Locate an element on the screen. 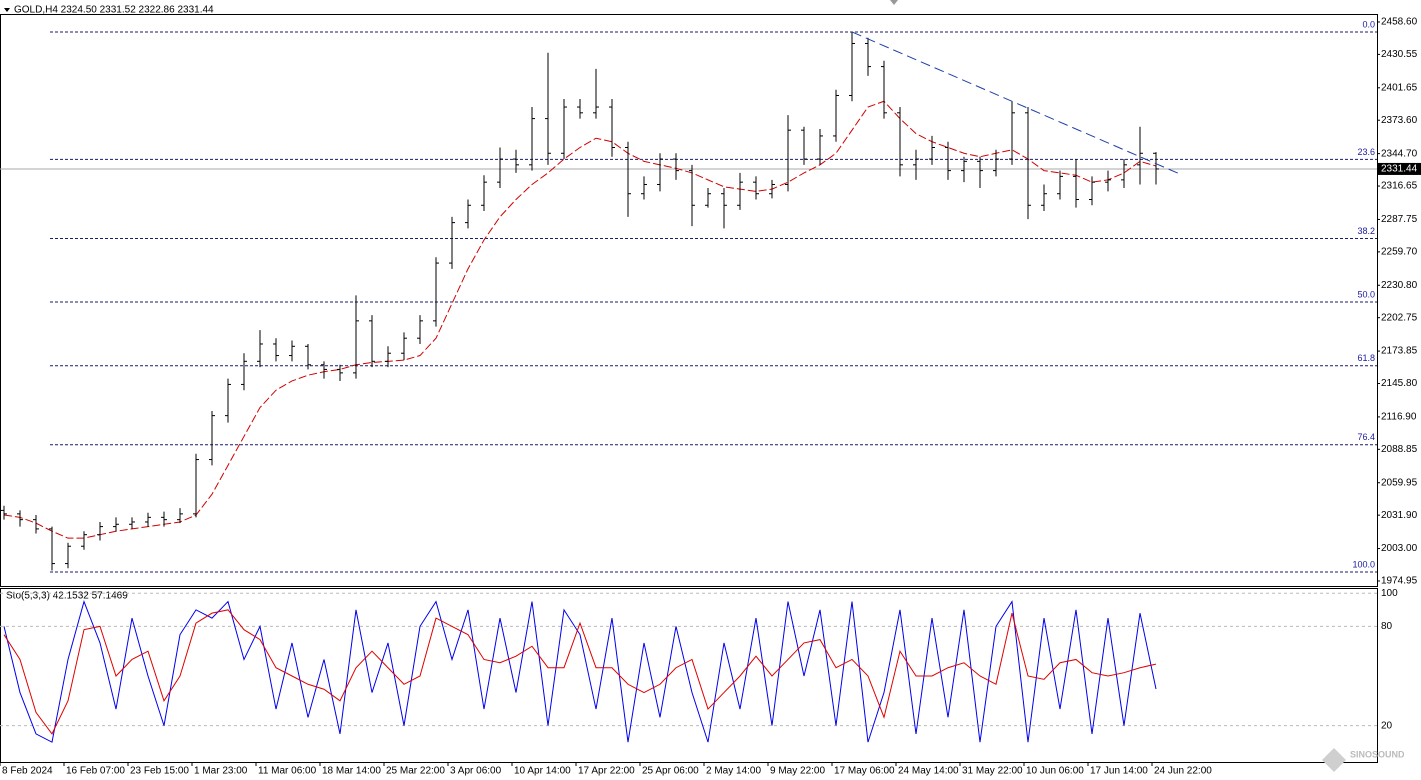  x-tick-label: 2 May 14:00 is located at coordinates (733, 771).